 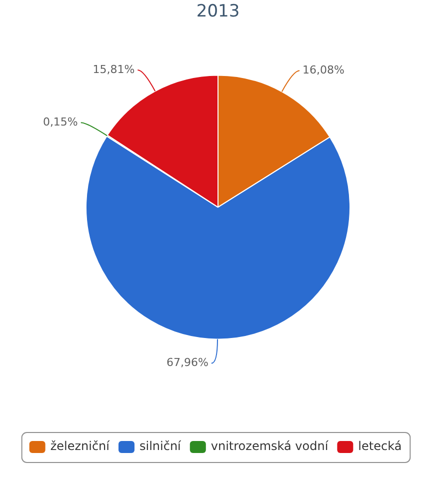 I want to click on data-label: 15,81%, so click(x=113, y=69).